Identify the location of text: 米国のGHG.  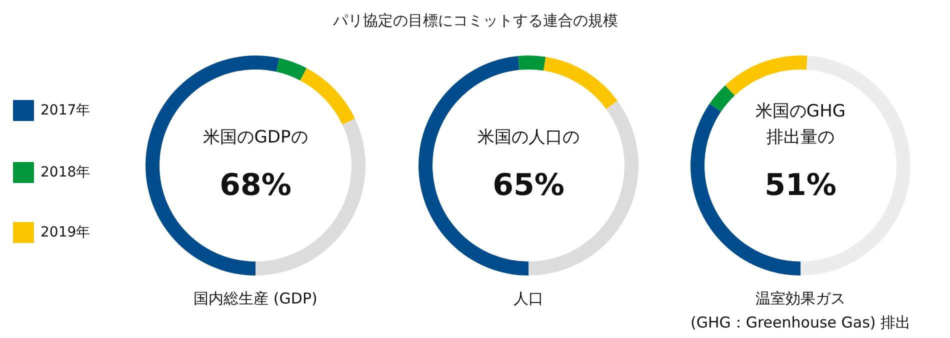
(800, 112).